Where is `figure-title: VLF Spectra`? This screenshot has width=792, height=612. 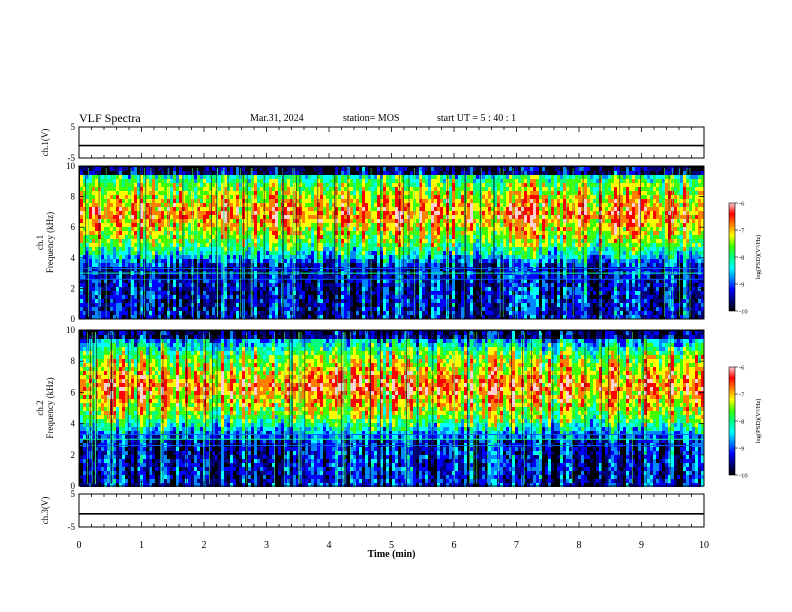 figure-title: VLF Spectra is located at coordinates (110, 118).